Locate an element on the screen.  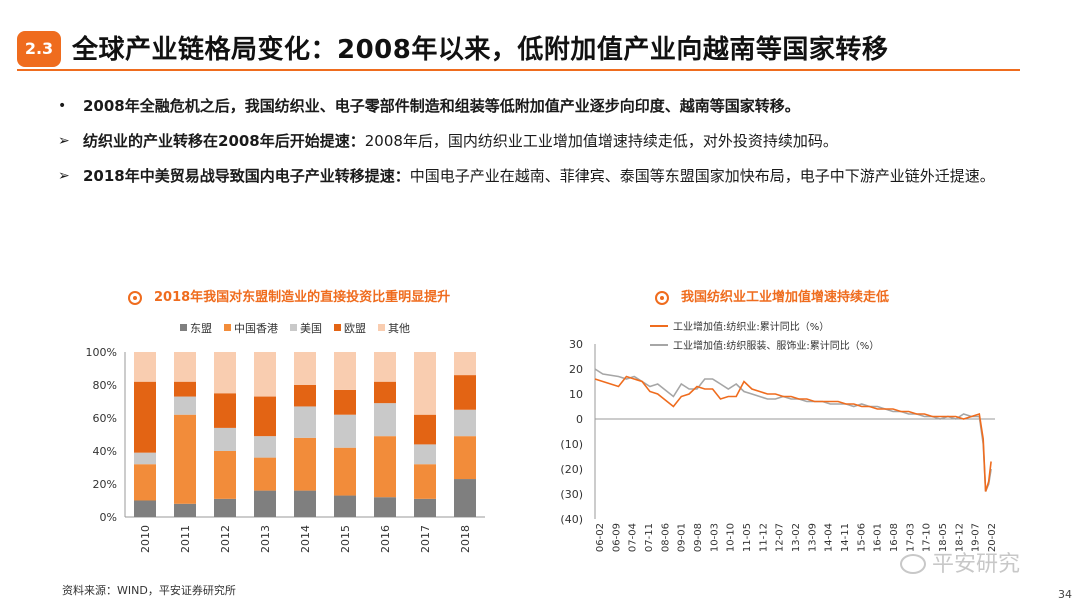
legend-label: 中国香港 is located at coordinates (256, 328).